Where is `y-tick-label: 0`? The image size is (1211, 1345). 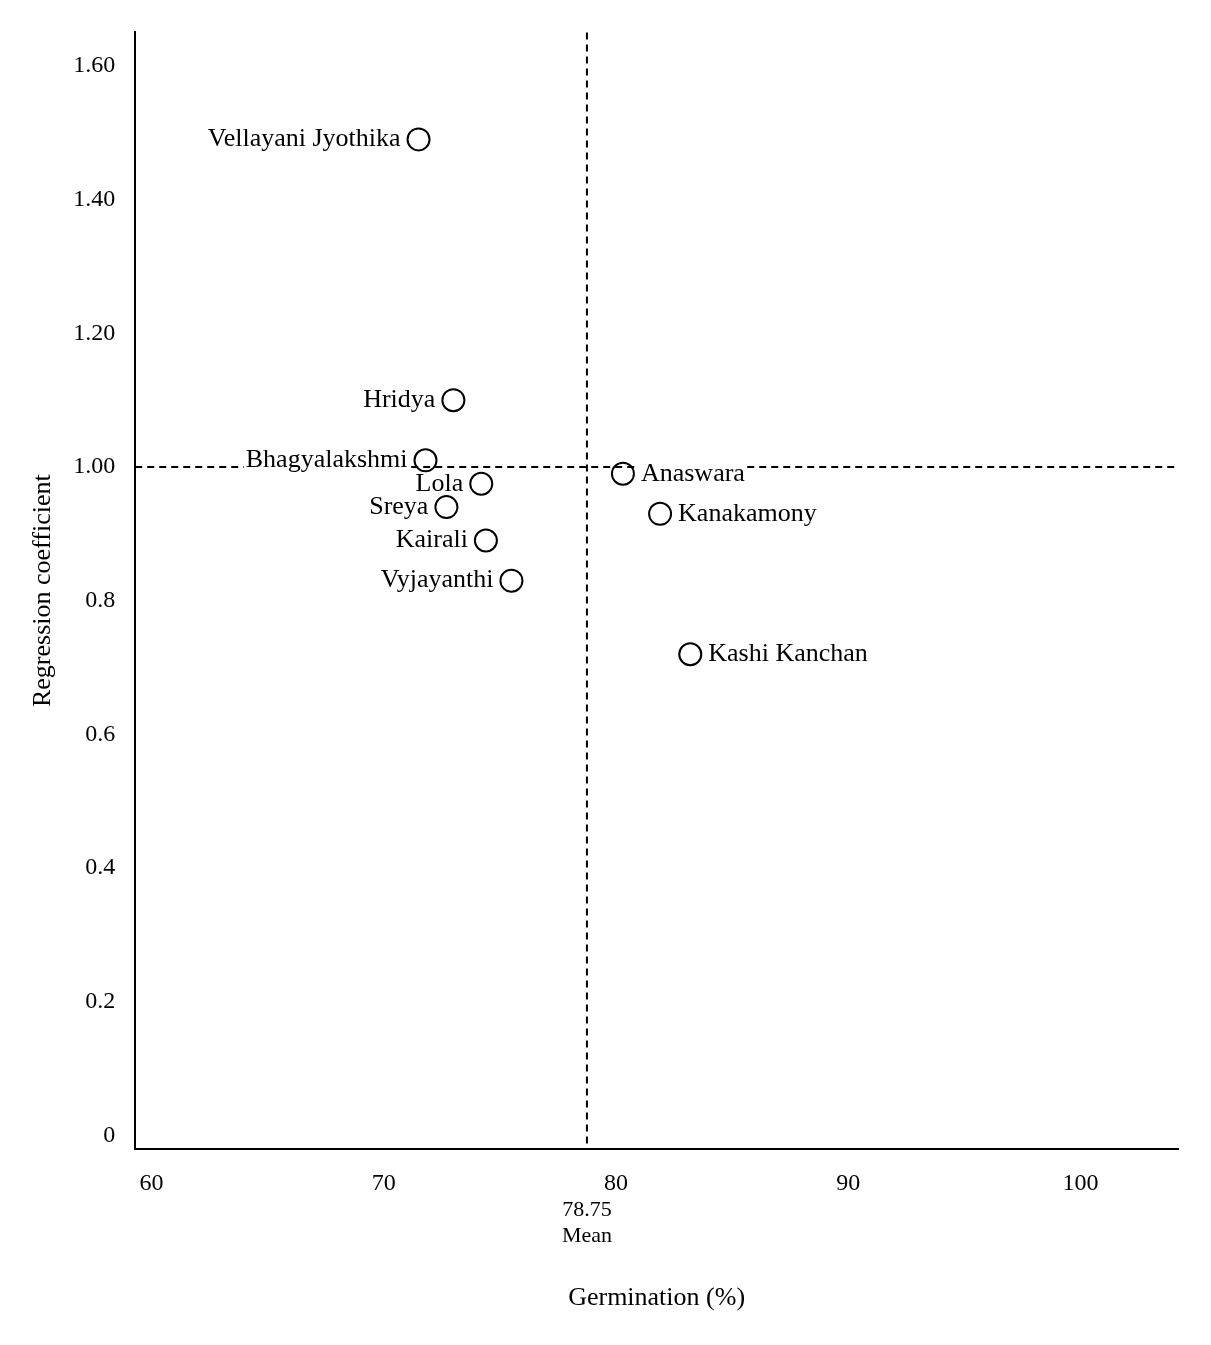 y-tick-label: 0 is located at coordinates (109, 1133).